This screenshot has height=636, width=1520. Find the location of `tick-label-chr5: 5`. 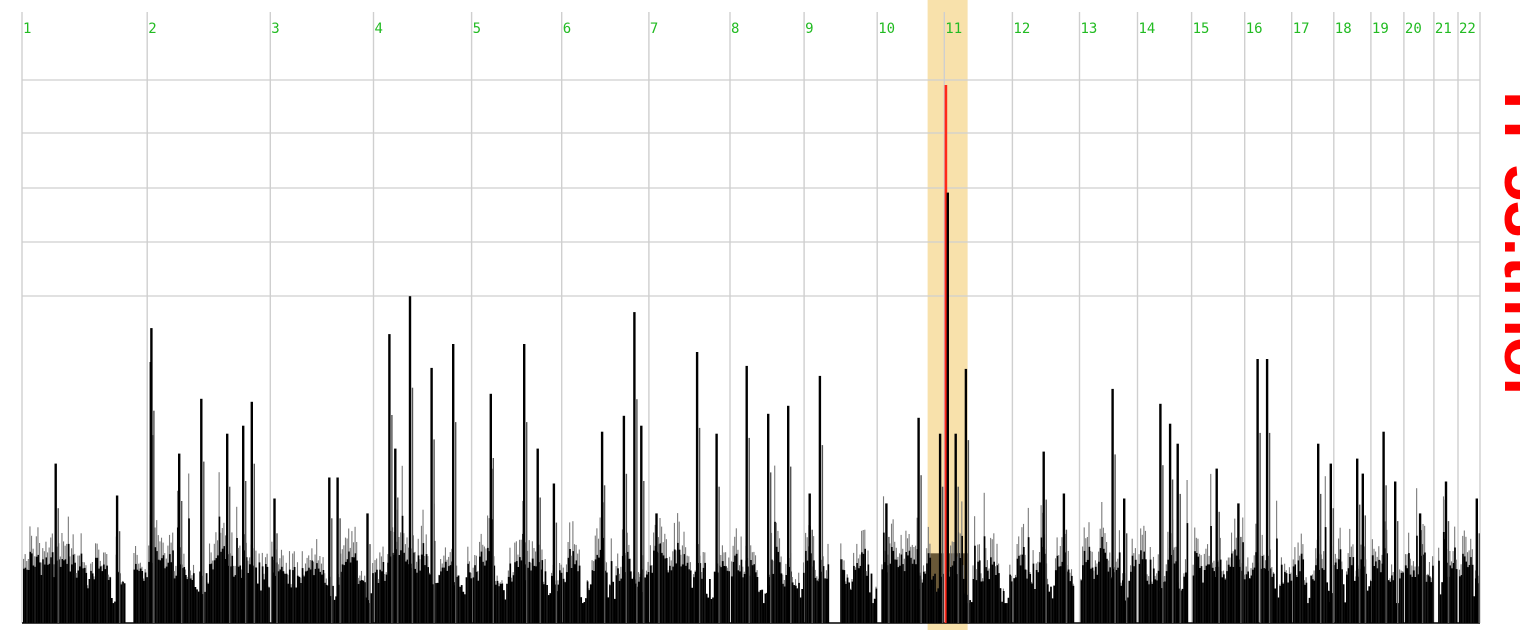

tick-label-chr5: 5 is located at coordinates (477, 29).